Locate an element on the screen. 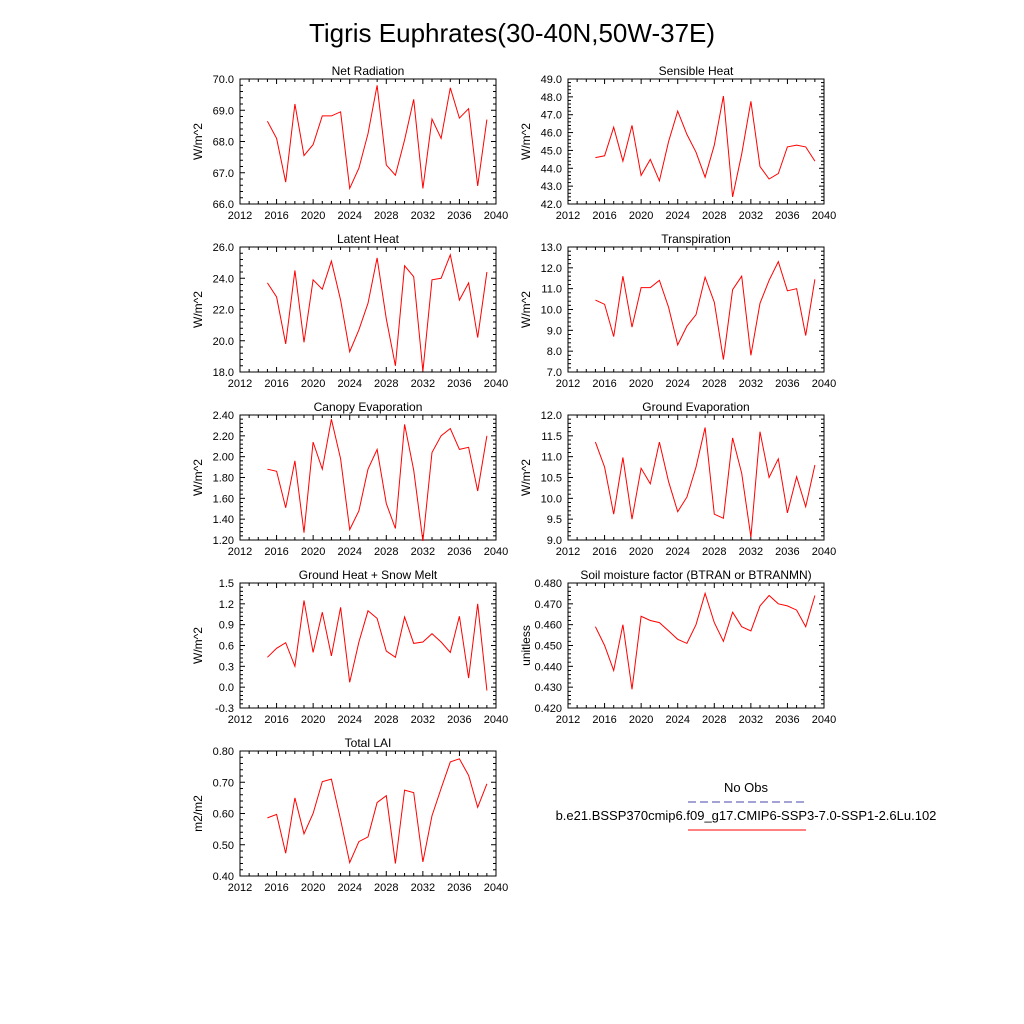 The height and width of the screenshot is (1024, 1024). y-tick-label: 10.5 is located at coordinates (551, 479).